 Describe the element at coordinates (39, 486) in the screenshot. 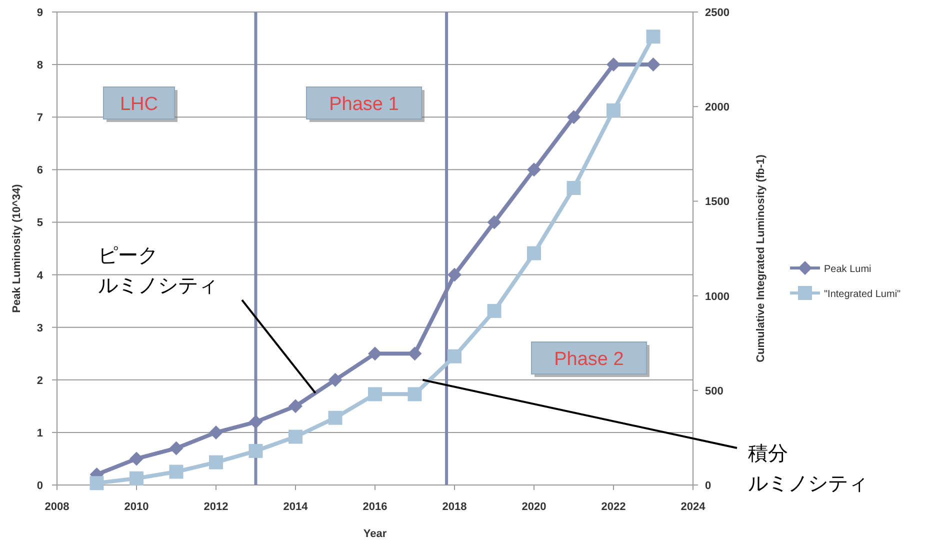

I see `y-tick-label: 0` at that location.